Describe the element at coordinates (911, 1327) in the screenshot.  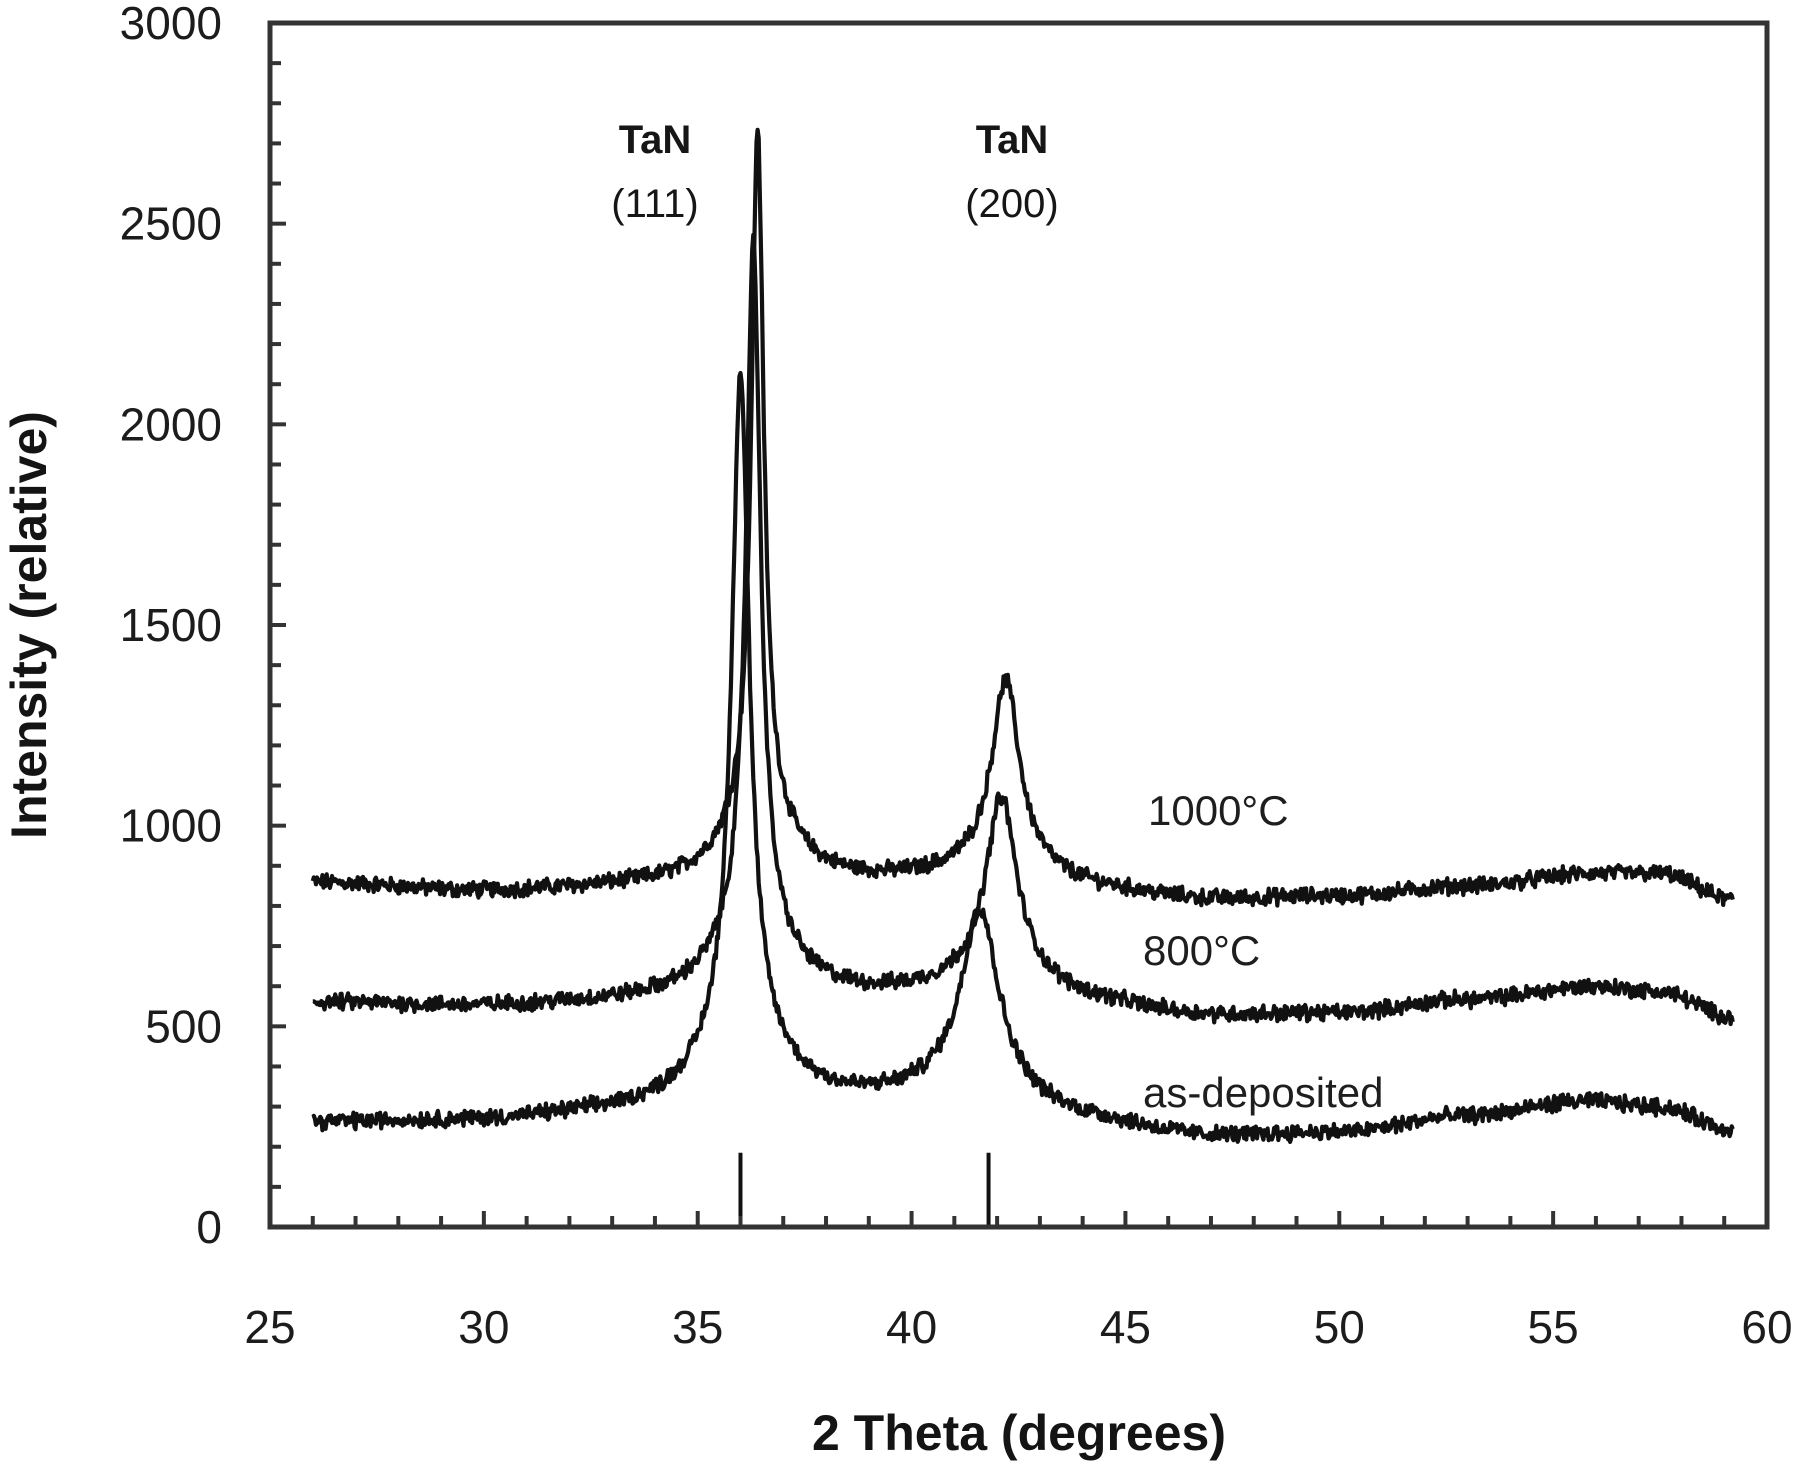
I see `x-tick-label: 40` at that location.